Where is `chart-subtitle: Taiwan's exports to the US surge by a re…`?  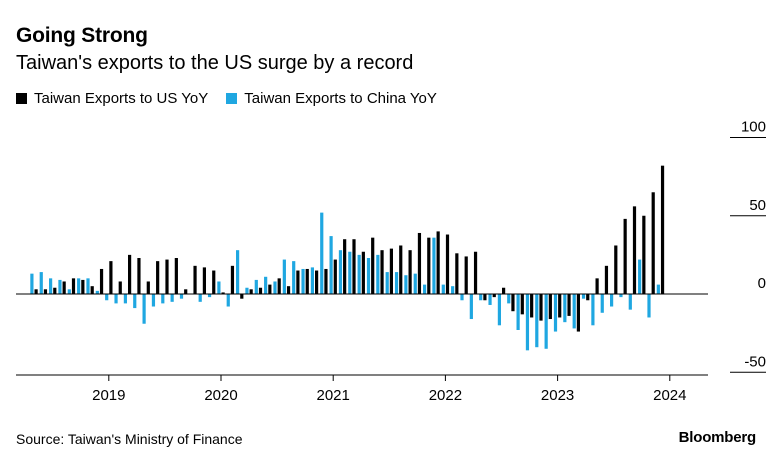
chart-subtitle: Taiwan's exports to the US surge by a re… is located at coordinates (215, 63).